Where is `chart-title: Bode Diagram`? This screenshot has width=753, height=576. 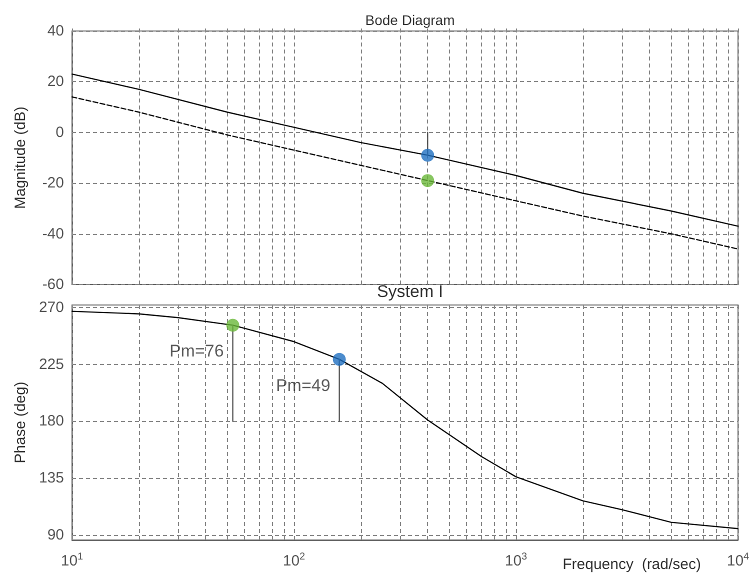
chart-title: Bode Diagram is located at coordinates (410, 20).